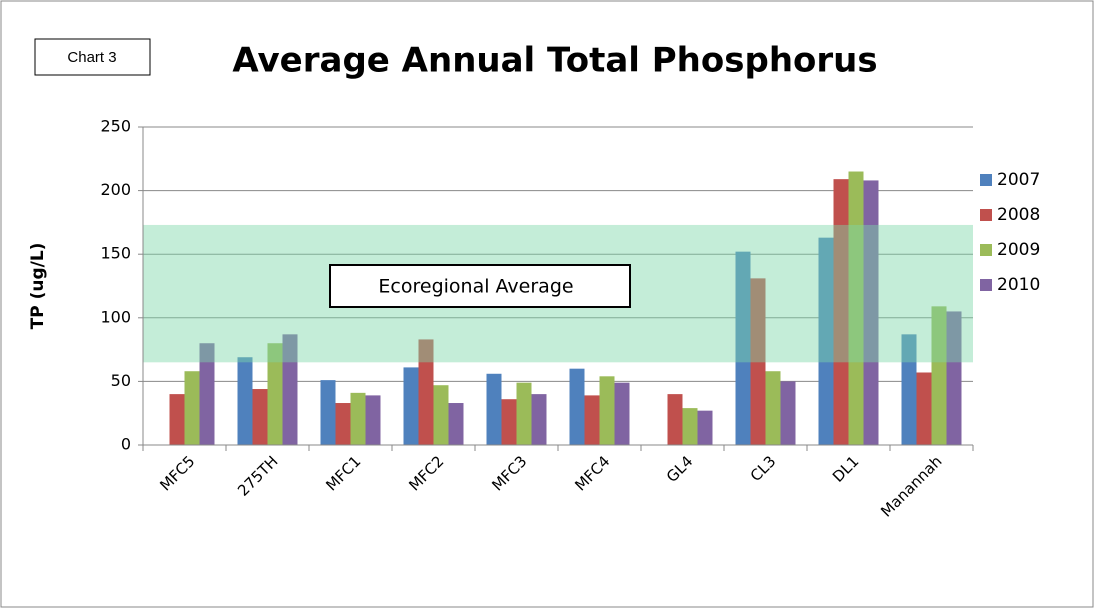 The height and width of the screenshot is (608, 1094). Describe the element at coordinates (1018, 215) in the screenshot. I see `legend-label: 2008` at that location.